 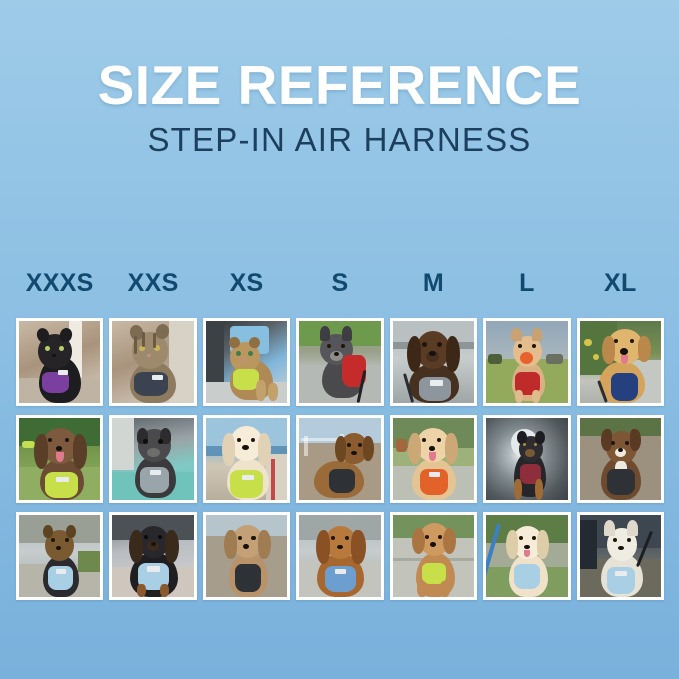 I want to click on size-label-xl: XL, so click(x=620, y=283).